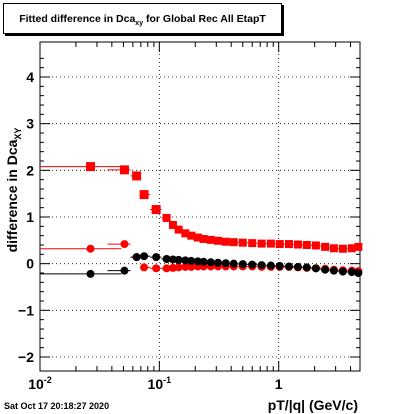 This screenshot has height=414, width=400. What do you see at coordinates (26, 310) in the screenshot?
I see `y-tick-label: −1` at bounding box center [26, 310].